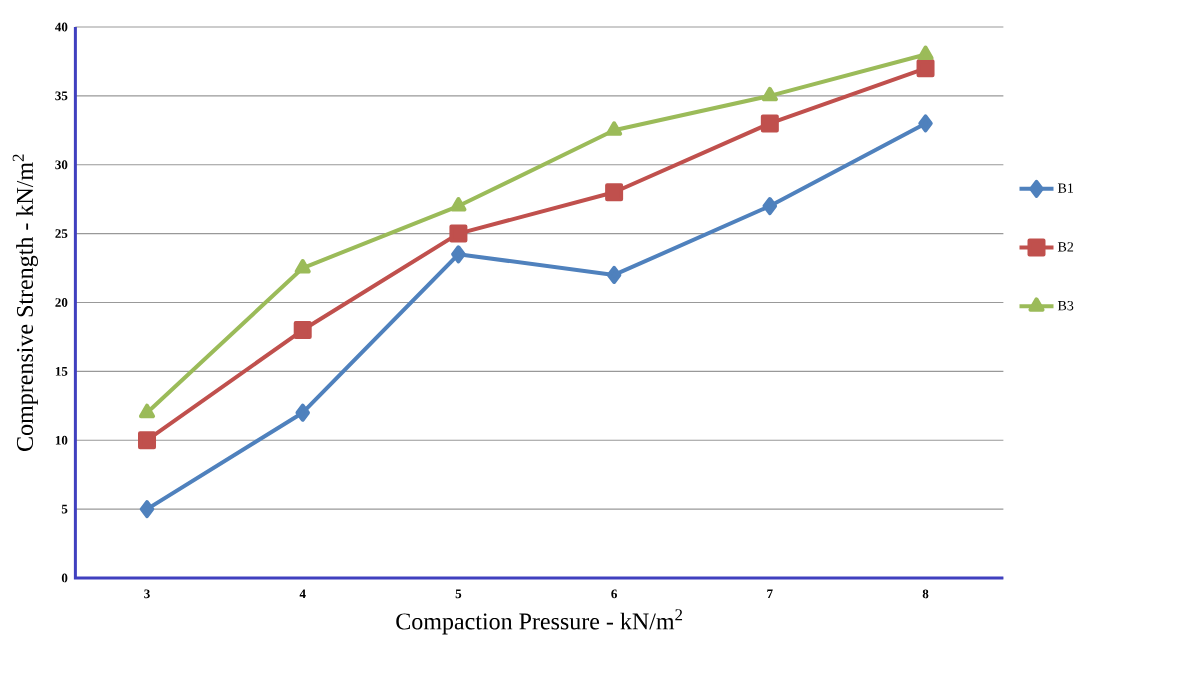 The width and height of the screenshot is (1188, 690). What do you see at coordinates (64, 509) in the screenshot?
I see `y-tick-label: 5` at bounding box center [64, 509].